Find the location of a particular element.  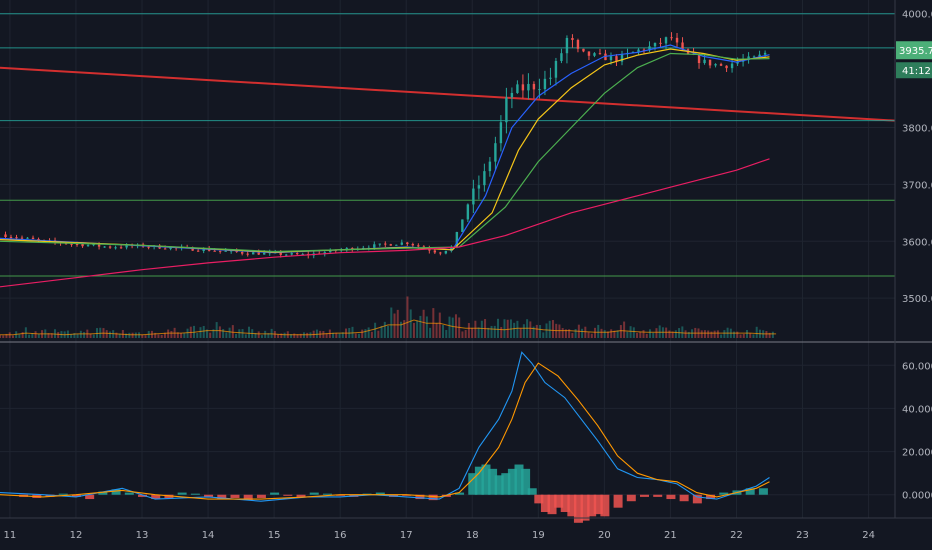

price-tick-label: 3500.00 is located at coordinates (917, 299).